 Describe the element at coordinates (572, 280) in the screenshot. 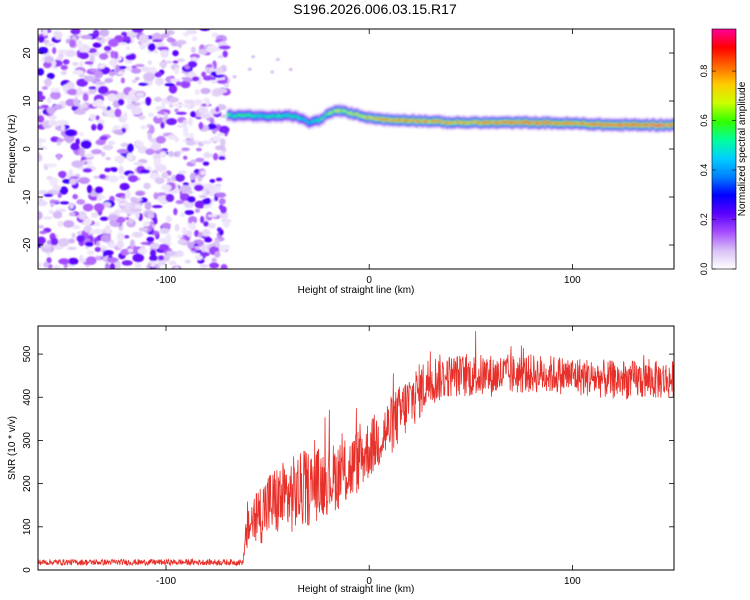

I see `spectrogram-x-tick-label: 100` at that location.